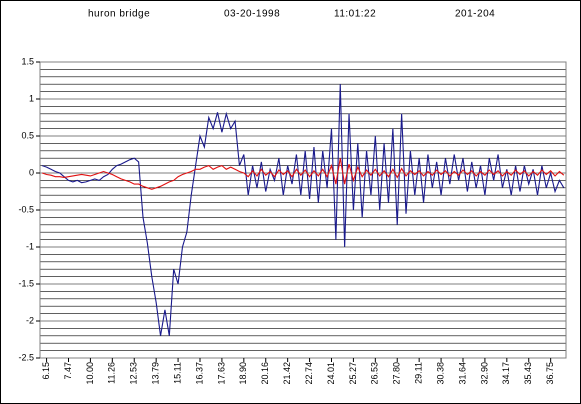 The width and height of the screenshot is (581, 404). What do you see at coordinates (419, 373) in the screenshot?
I see `x-tick-label: 29.11` at bounding box center [419, 373].